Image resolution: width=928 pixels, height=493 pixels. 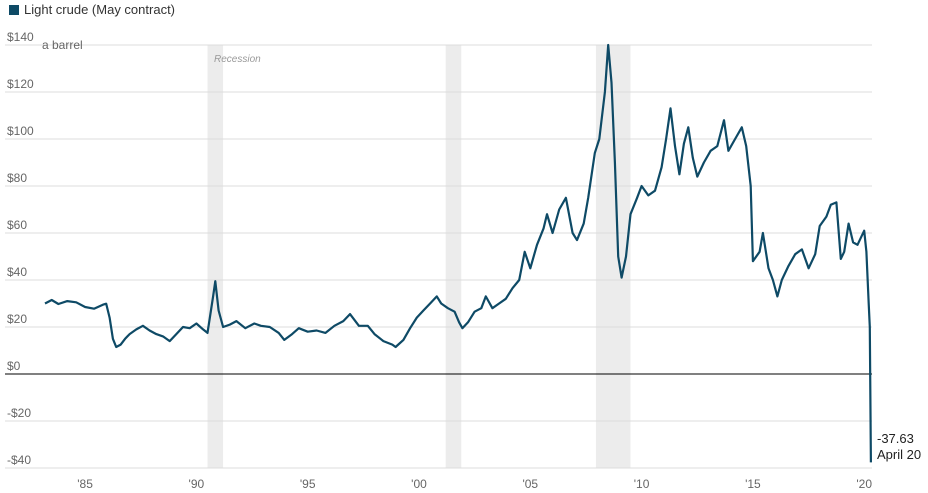 What do you see at coordinates (85, 484) in the screenshot?
I see `x-tick-label: '85` at bounding box center [85, 484].